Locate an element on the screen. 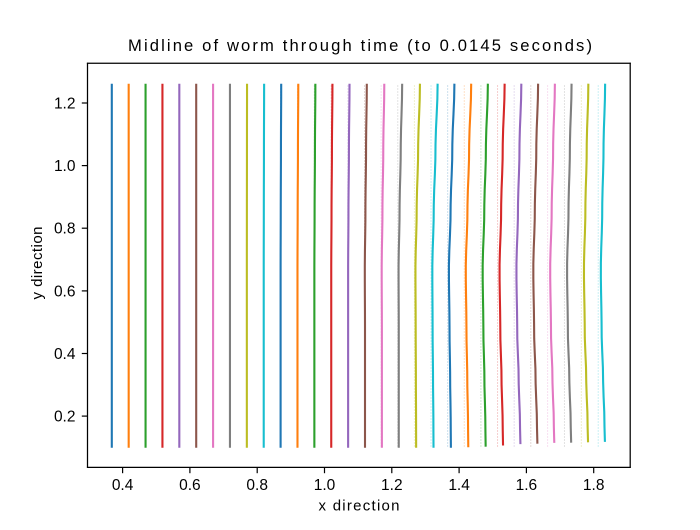  svg-text: y direction is located at coordinates (37, 263).